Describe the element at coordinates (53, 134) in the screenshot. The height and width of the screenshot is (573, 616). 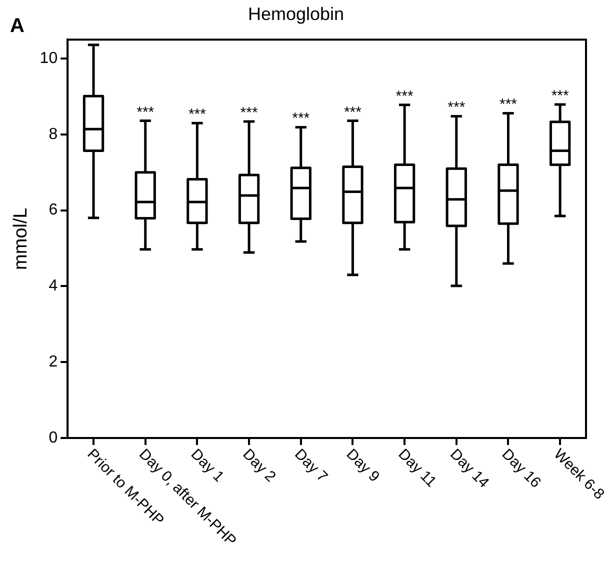
I see `y-tick-label: 8` at that location.